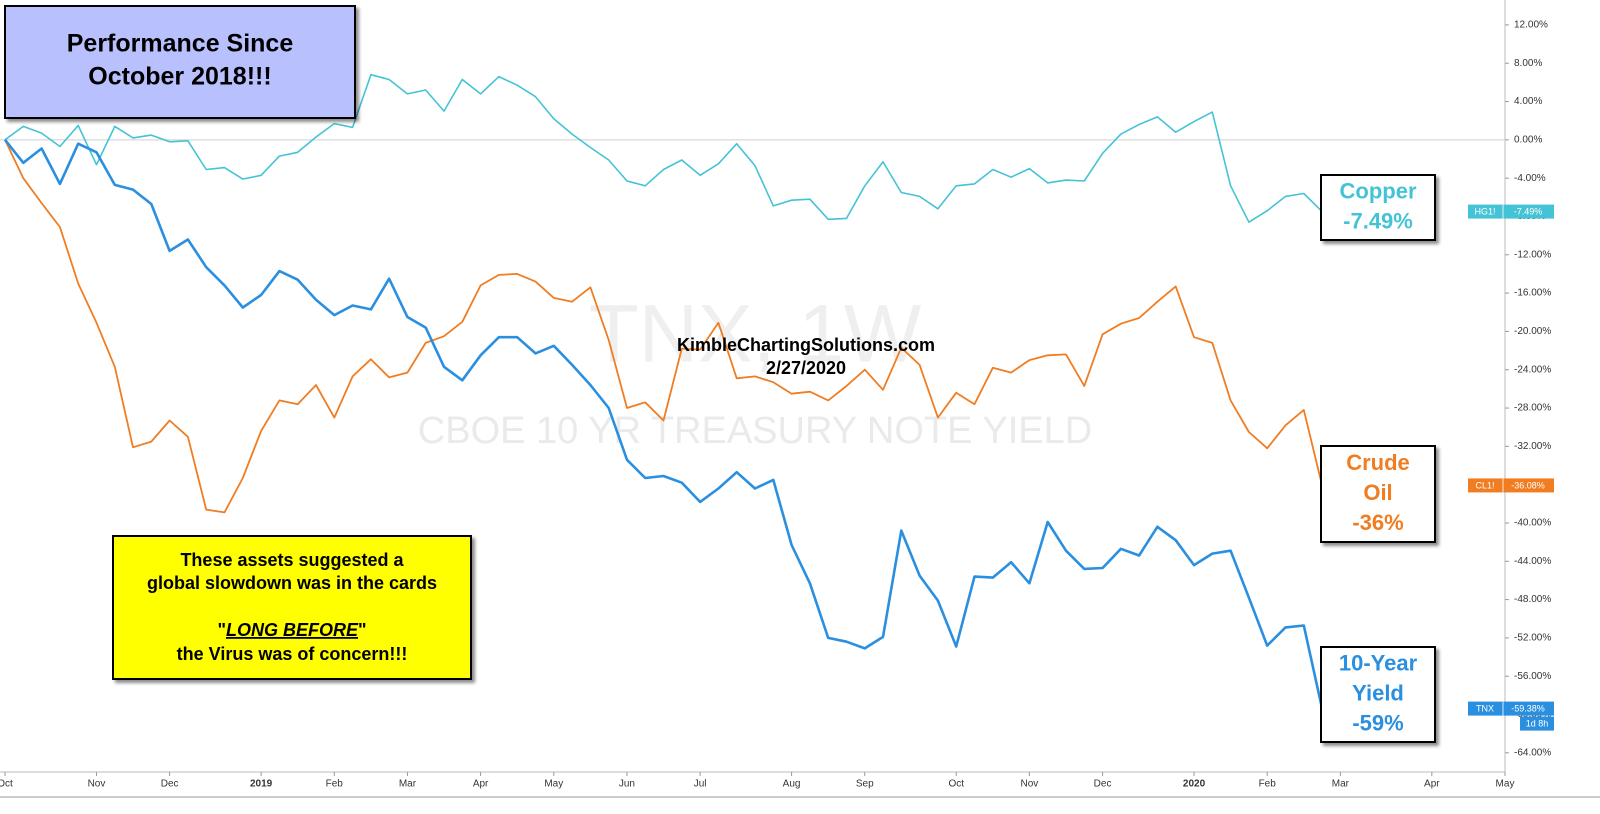 The height and width of the screenshot is (814, 1600). I want to click on y-tick-label: -24.00%, so click(1532, 369).